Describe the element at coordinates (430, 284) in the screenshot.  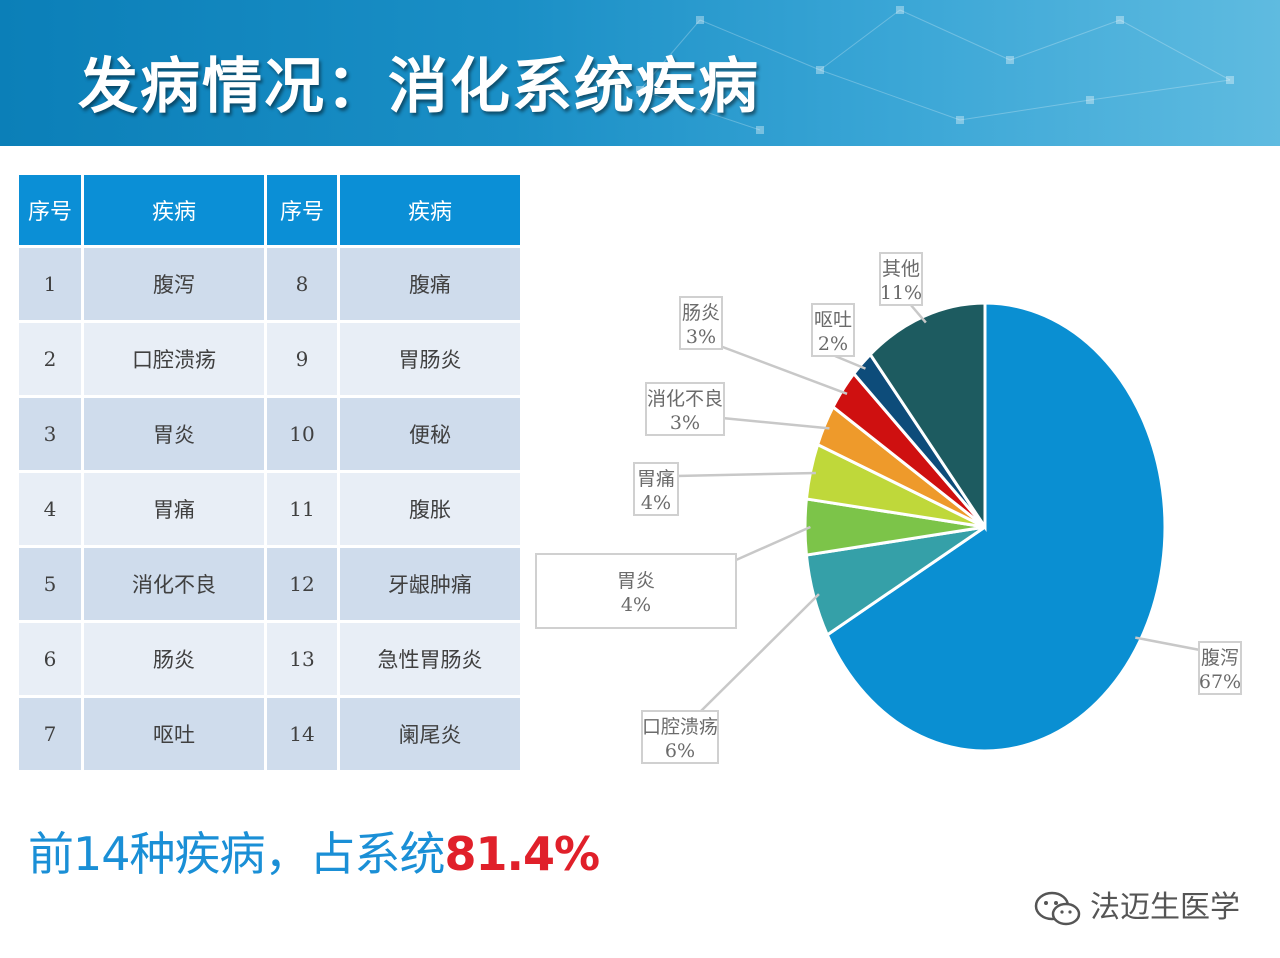
I see `disease-cell: 腹痛` at that location.